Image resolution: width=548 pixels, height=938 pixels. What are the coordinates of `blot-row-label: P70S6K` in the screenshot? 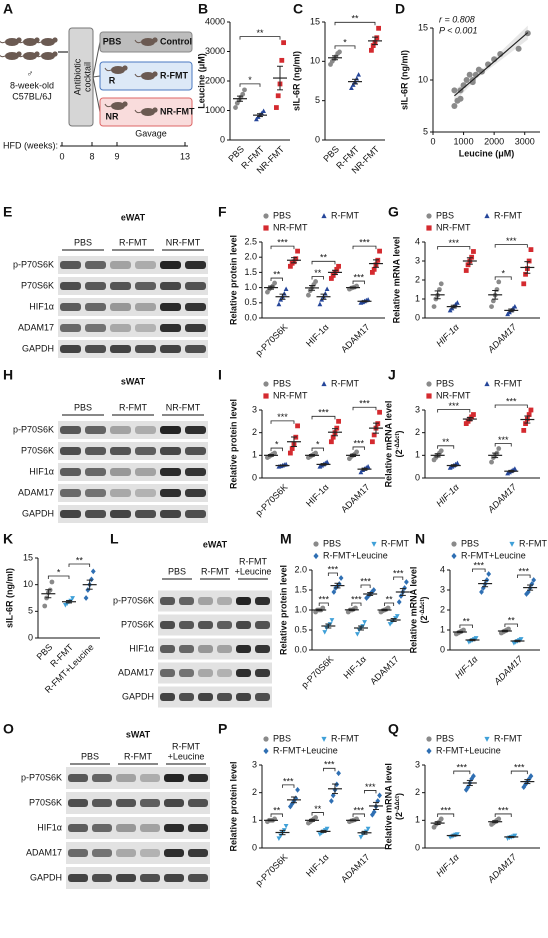 It's located at (137, 624).